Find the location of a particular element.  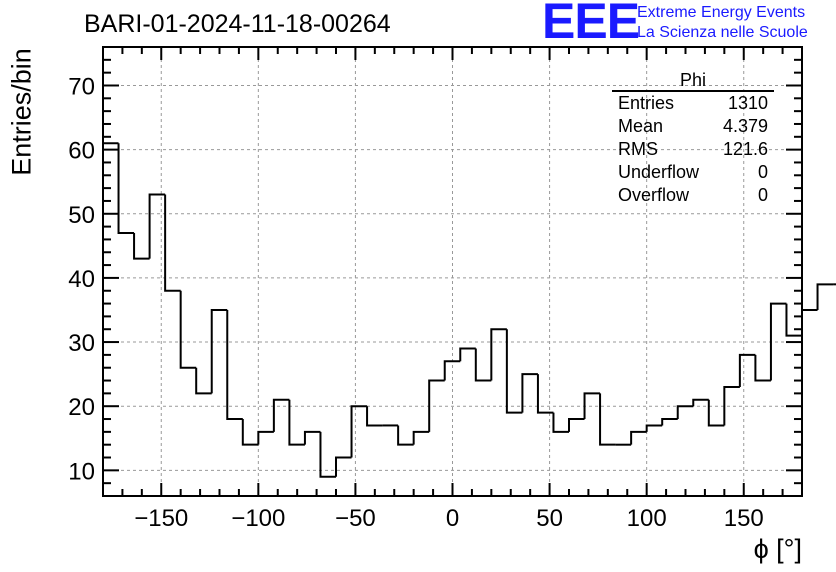

stats-label: Entries is located at coordinates (646, 103).